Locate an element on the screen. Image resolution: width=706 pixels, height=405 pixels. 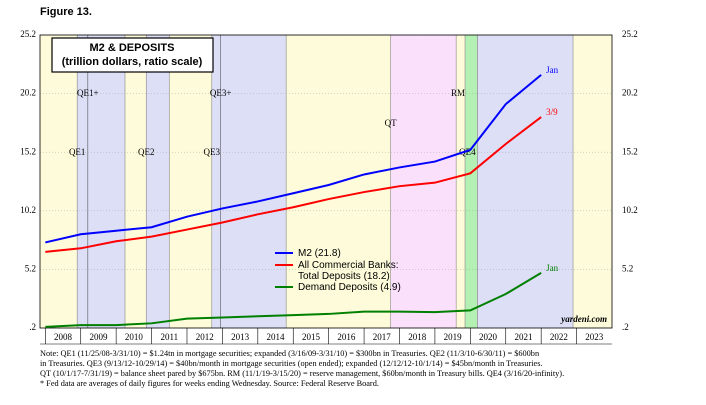
title-box is located at coordinates (132, 55).